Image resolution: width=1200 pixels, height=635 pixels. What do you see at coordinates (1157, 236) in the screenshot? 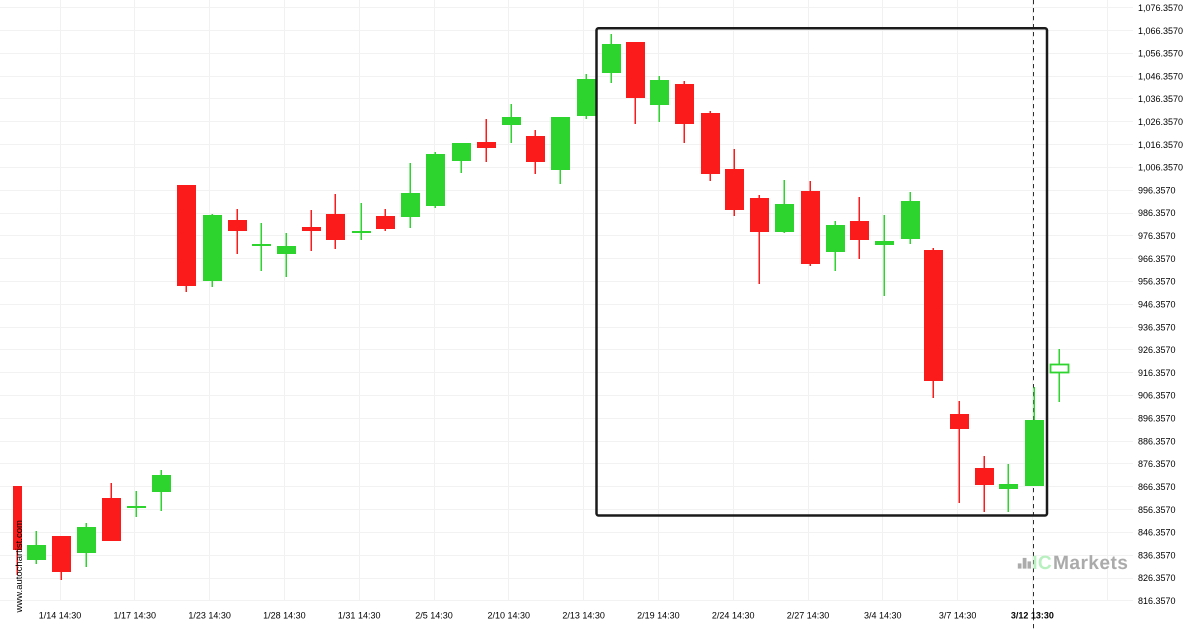
I see `svg-text: 976.3570` at bounding box center [1157, 236].